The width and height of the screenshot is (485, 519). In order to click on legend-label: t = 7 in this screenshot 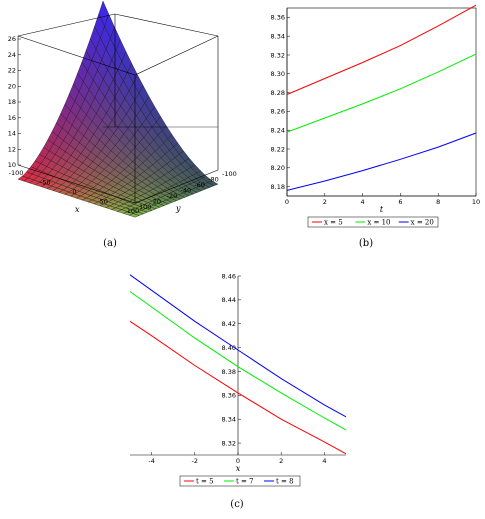, I will do `click(245, 482)`.